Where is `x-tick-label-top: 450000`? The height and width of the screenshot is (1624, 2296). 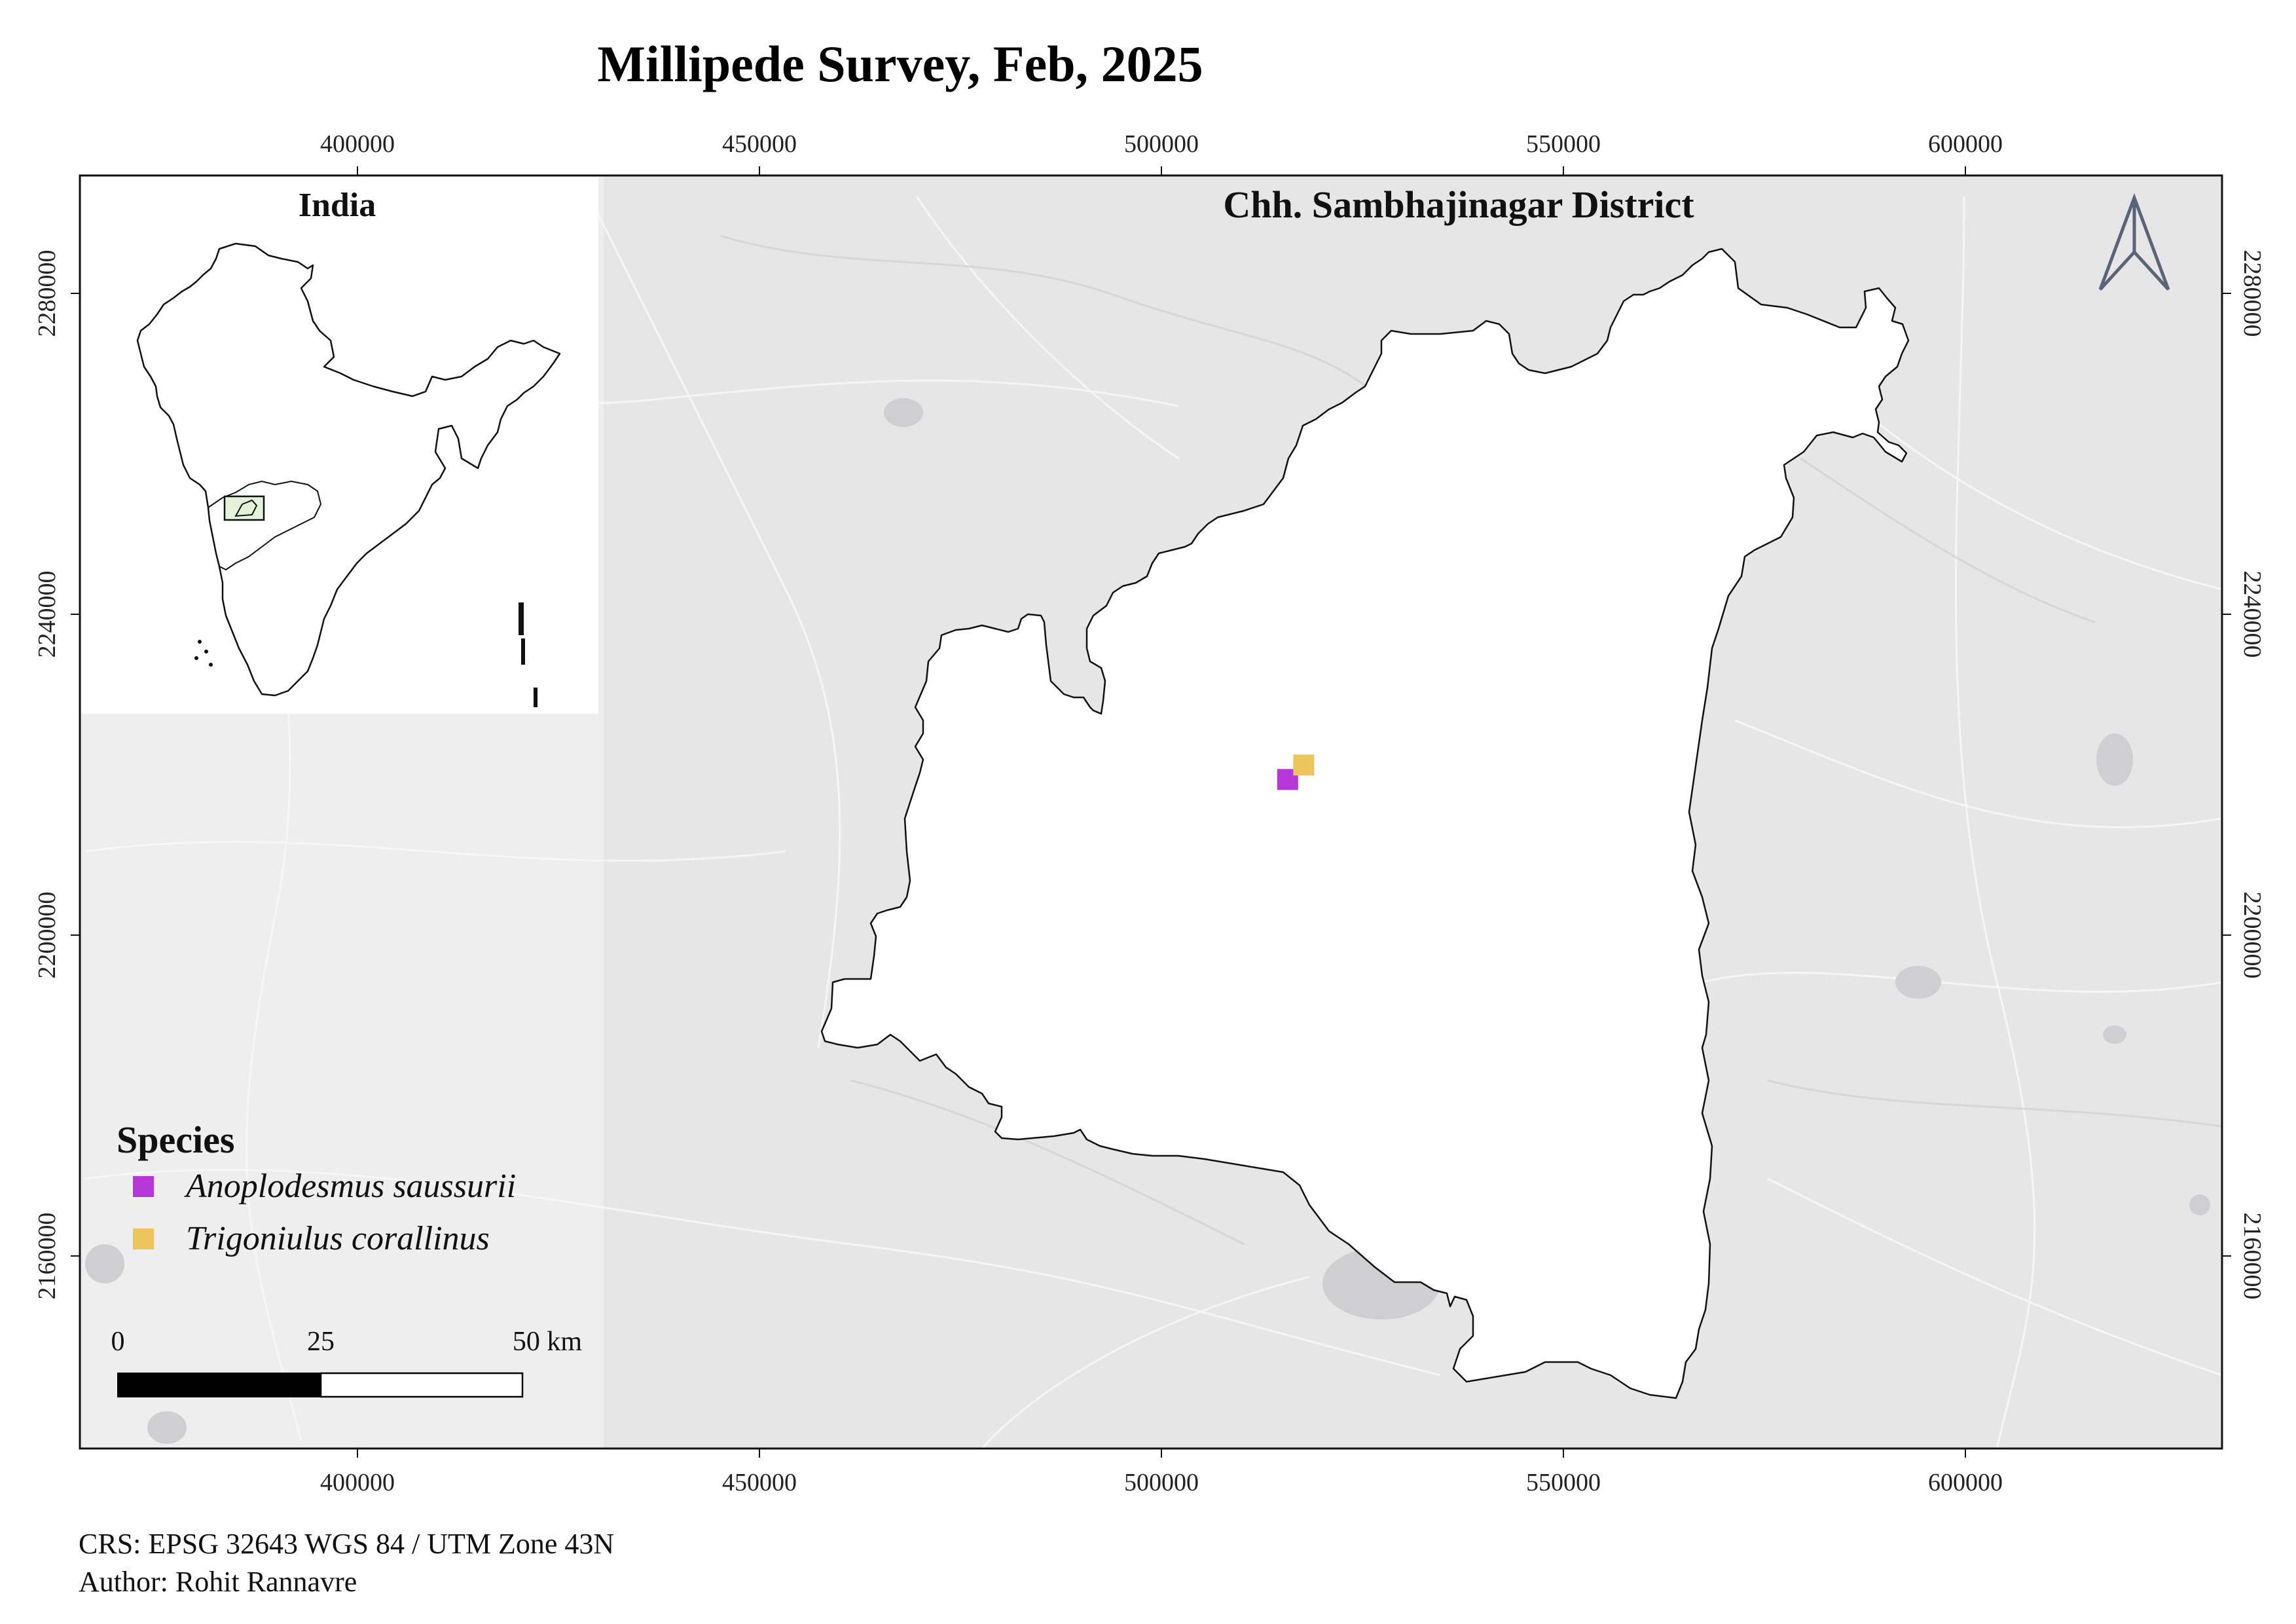
x-tick-label-top: 450000 is located at coordinates (759, 144).